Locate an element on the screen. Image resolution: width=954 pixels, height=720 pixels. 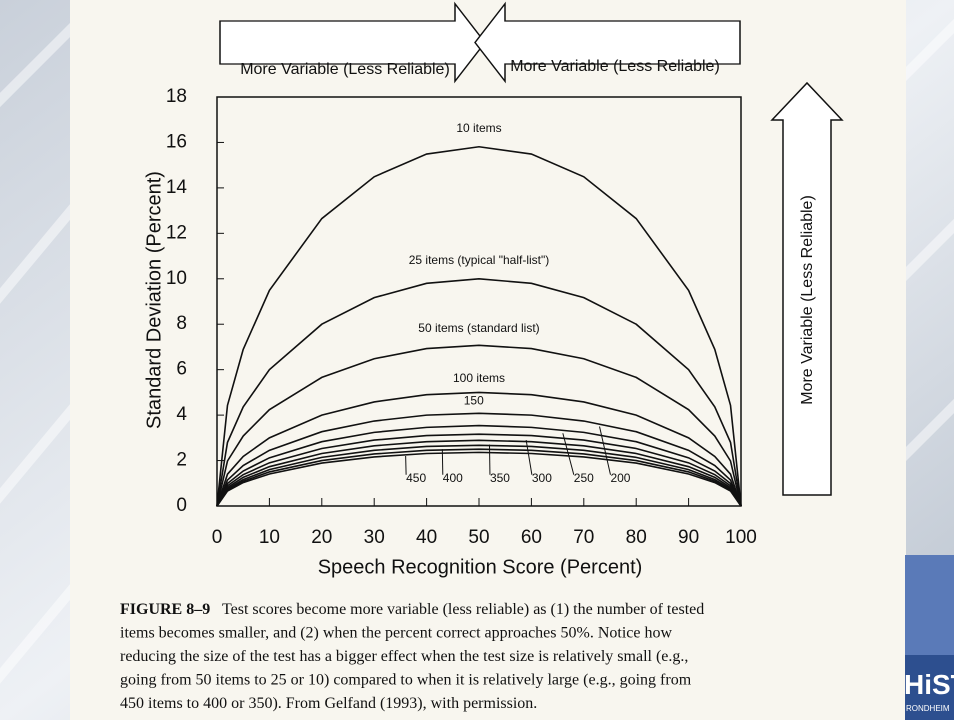
logo-text: HiST is located at coordinates (929, 684).